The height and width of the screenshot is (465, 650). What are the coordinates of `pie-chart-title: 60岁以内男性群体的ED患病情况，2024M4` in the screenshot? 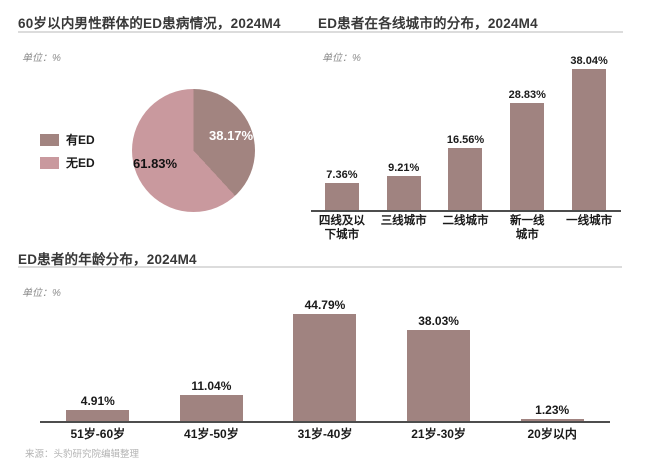 It's located at (149, 23).